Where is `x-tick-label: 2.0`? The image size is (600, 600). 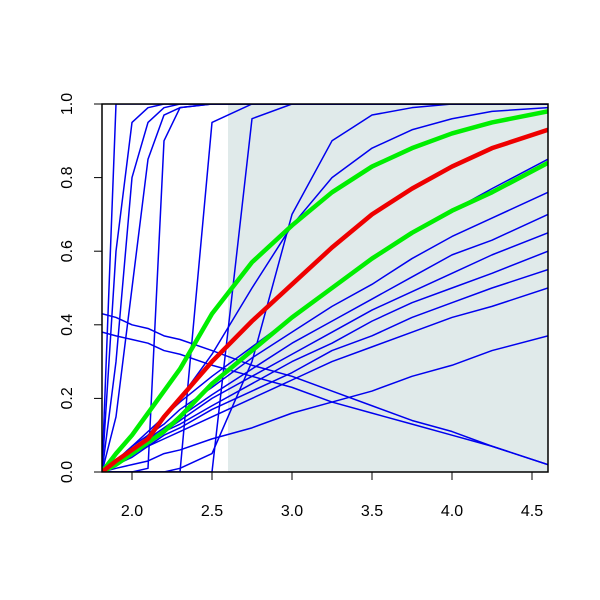 x-tick-label: 2.0 is located at coordinates (132, 511).